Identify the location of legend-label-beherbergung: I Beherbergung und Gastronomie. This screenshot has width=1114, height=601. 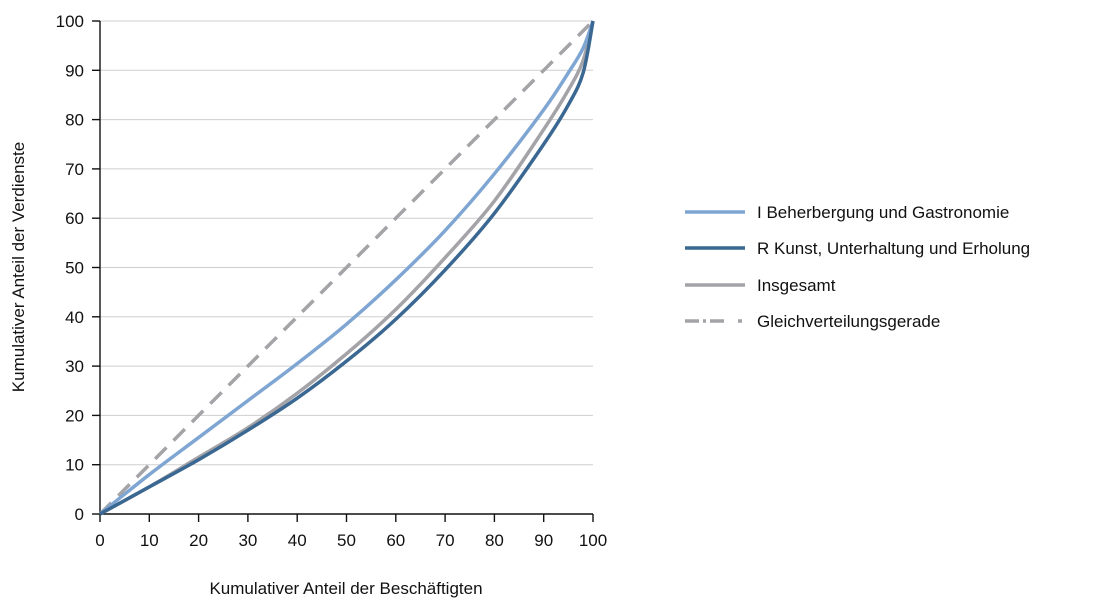
(883, 212).